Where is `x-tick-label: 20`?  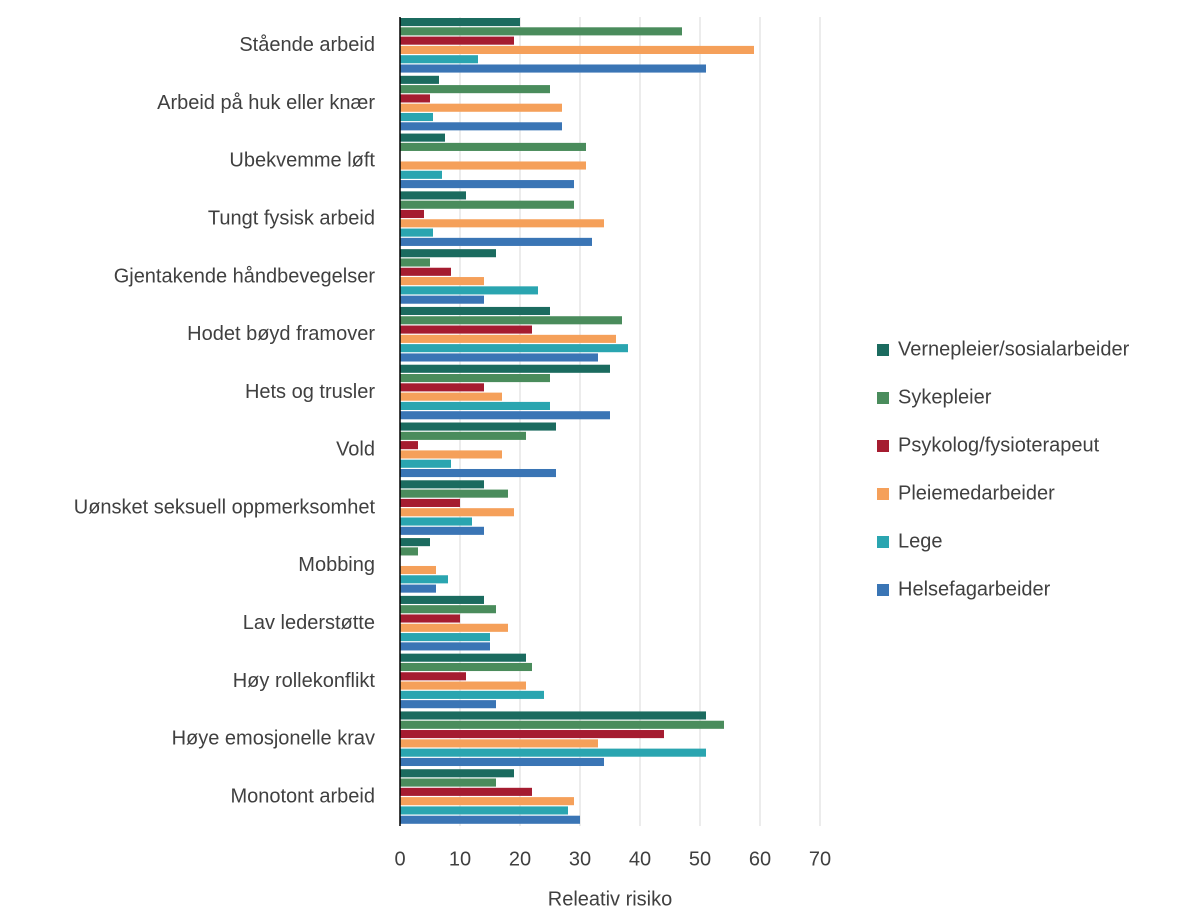 x-tick-label: 20 is located at coordinates (520, 859).